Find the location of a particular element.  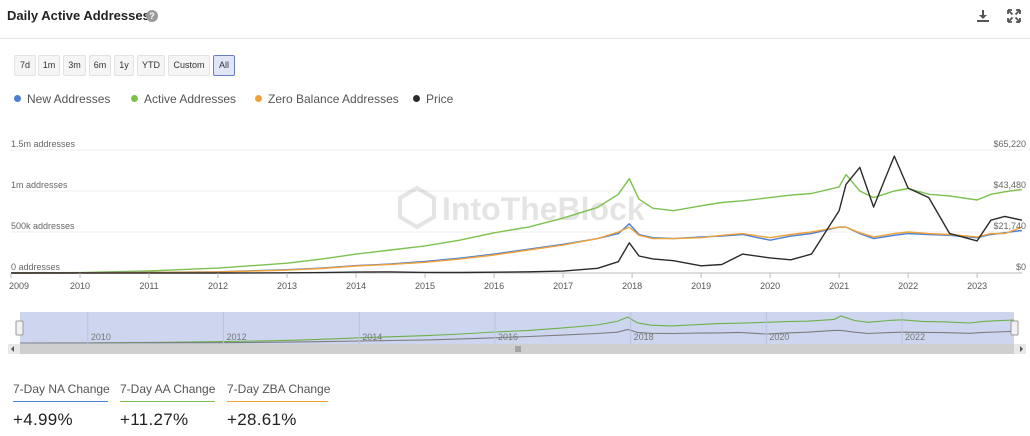

navigator-tick-label: 2018 is located at coordinates (644, 337).